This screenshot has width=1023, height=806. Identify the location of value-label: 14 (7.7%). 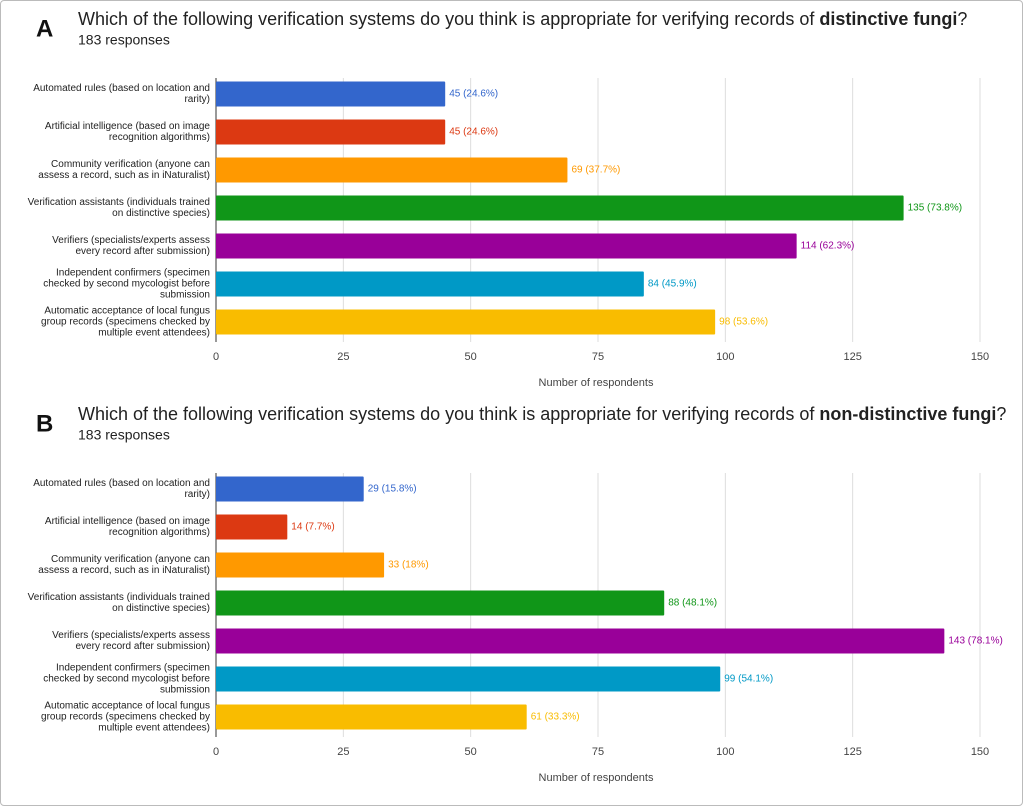
(312, 527).